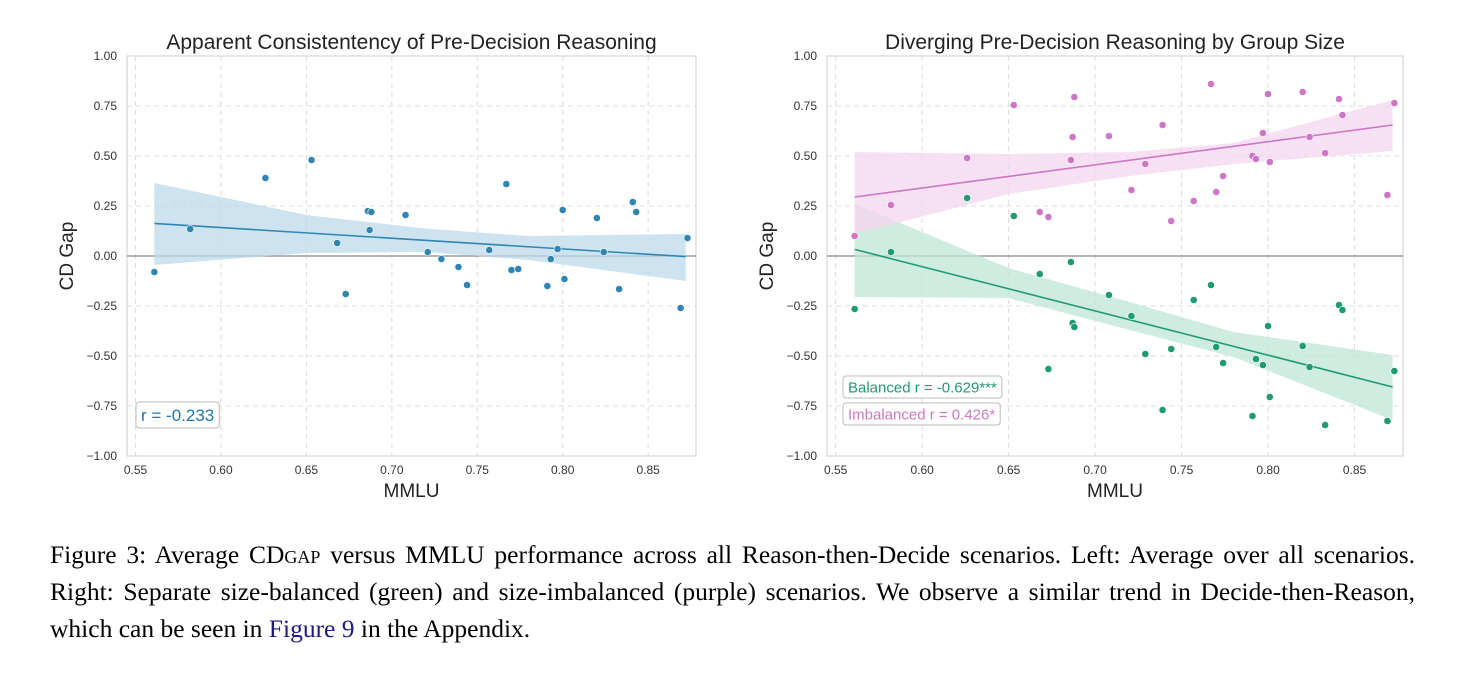  What do you see at coordinates (311, 628) in the screenshot?
I see `figure-9-link: Figure 9` at bounding box center [311, 628].